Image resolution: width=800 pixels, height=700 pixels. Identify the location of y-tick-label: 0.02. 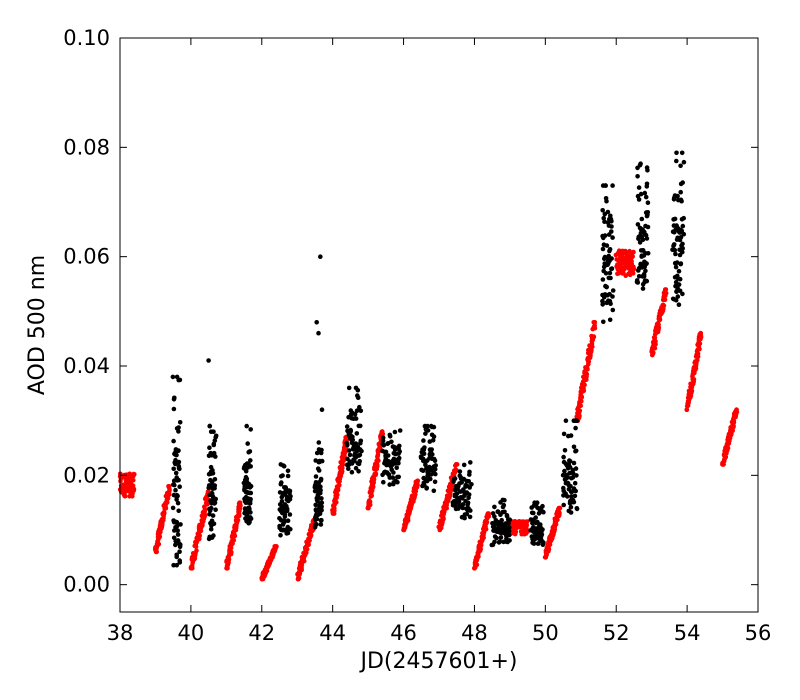
(86, 475).